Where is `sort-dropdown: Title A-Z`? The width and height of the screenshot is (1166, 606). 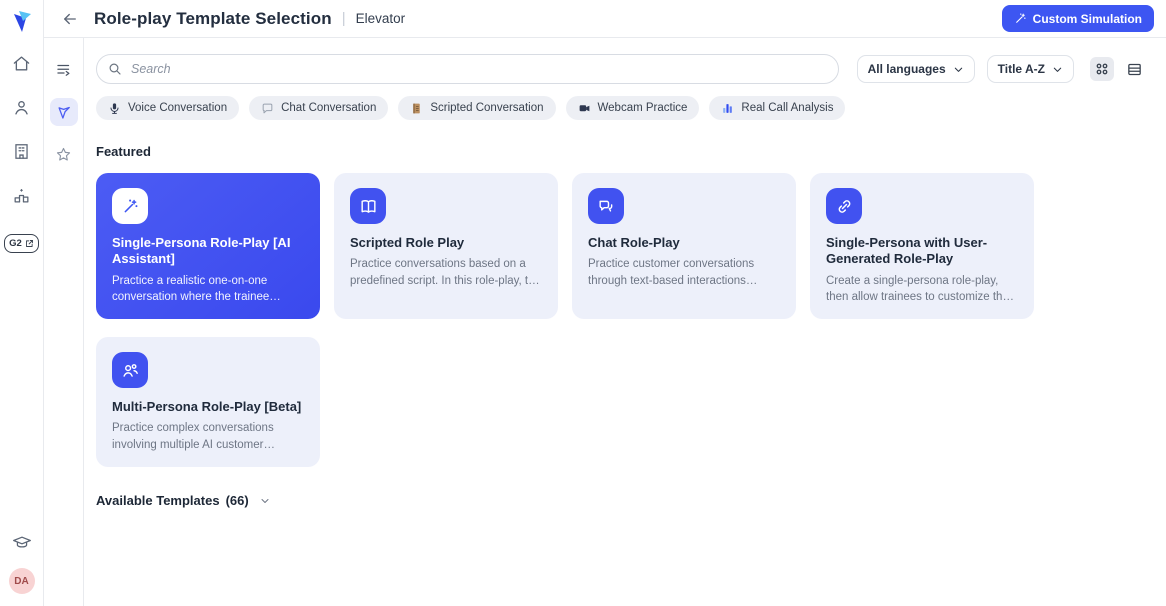 sort-dropdown: Title A-Z is located at coordinates (1030, 69).